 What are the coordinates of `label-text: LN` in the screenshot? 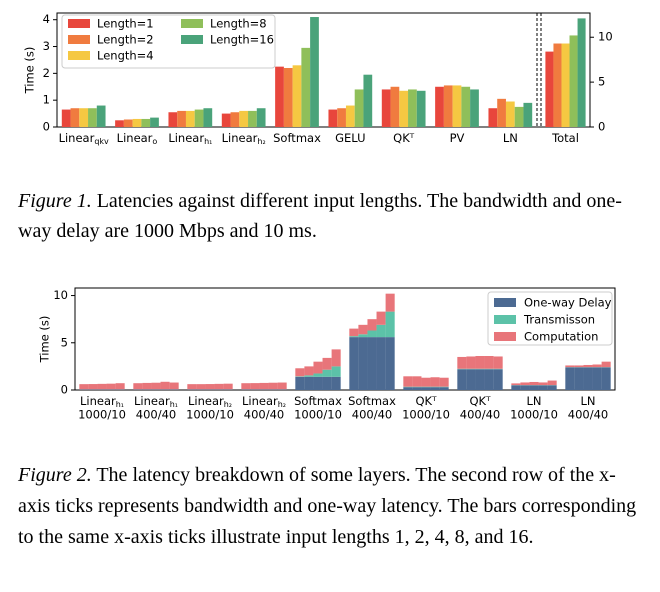 It's located at (533, 401).